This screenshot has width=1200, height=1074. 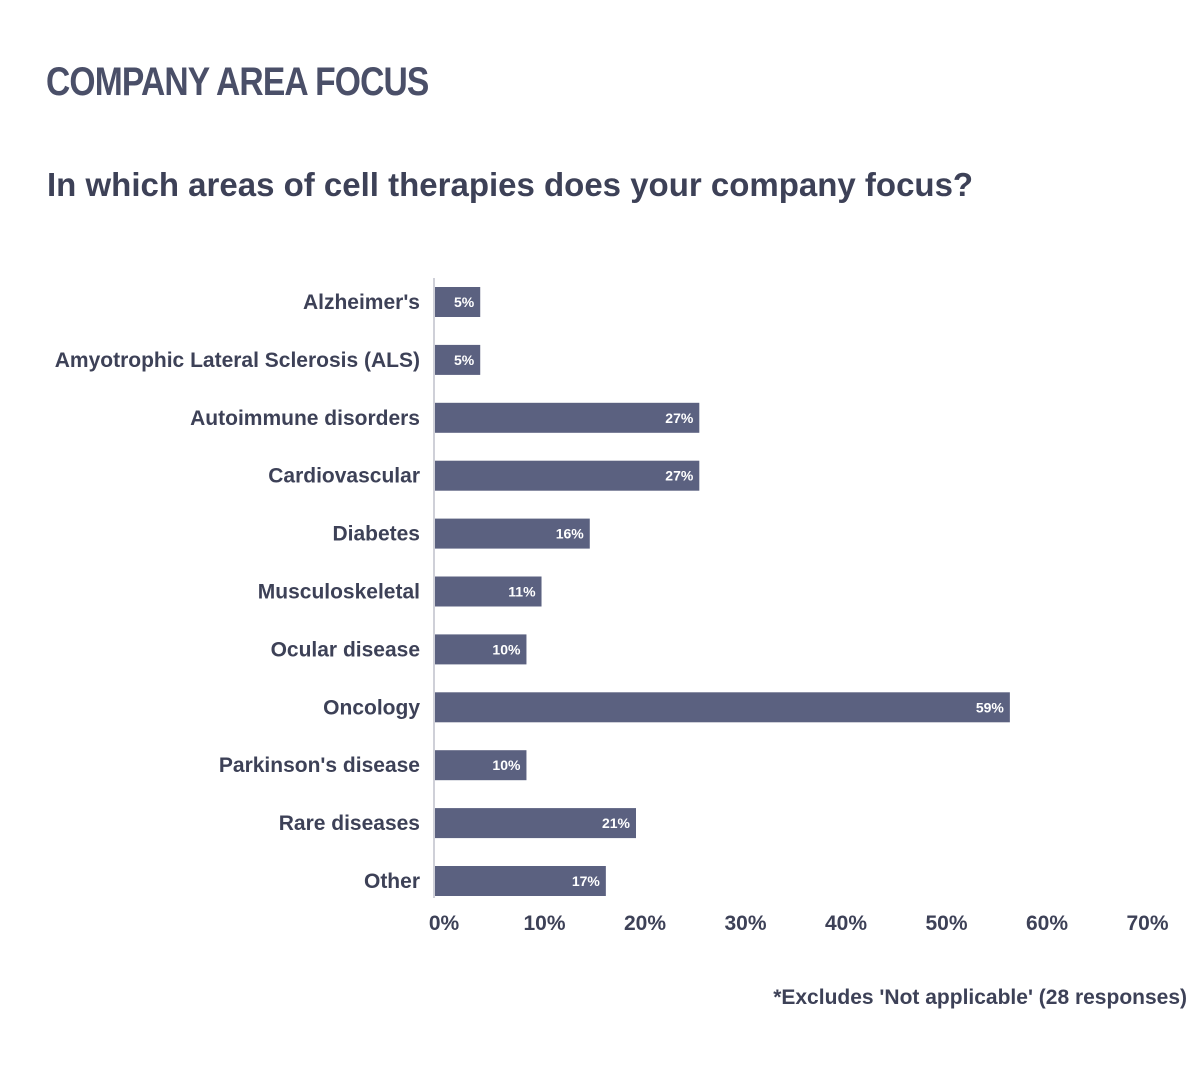 What do you see at coordinates (799, 923) in the screenshot?
I see `x-axis-tick-labels: 0% 10% 20% 30% 40% 50% 60% 70%` at bounding box center [799, 923].